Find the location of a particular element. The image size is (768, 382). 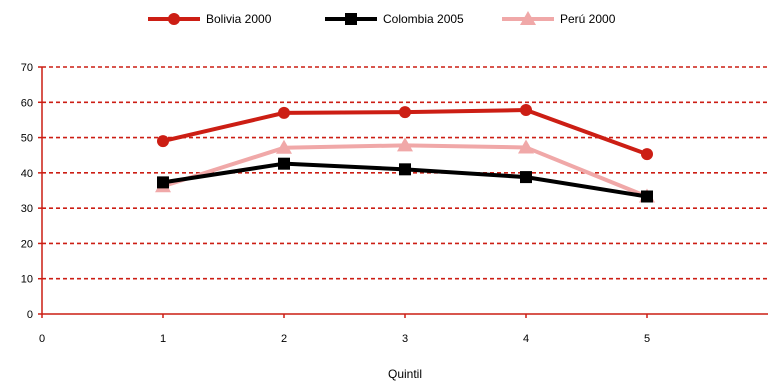

legend-label-colombia-2005: Colombia 2005 is located at coordinates (423, 19).